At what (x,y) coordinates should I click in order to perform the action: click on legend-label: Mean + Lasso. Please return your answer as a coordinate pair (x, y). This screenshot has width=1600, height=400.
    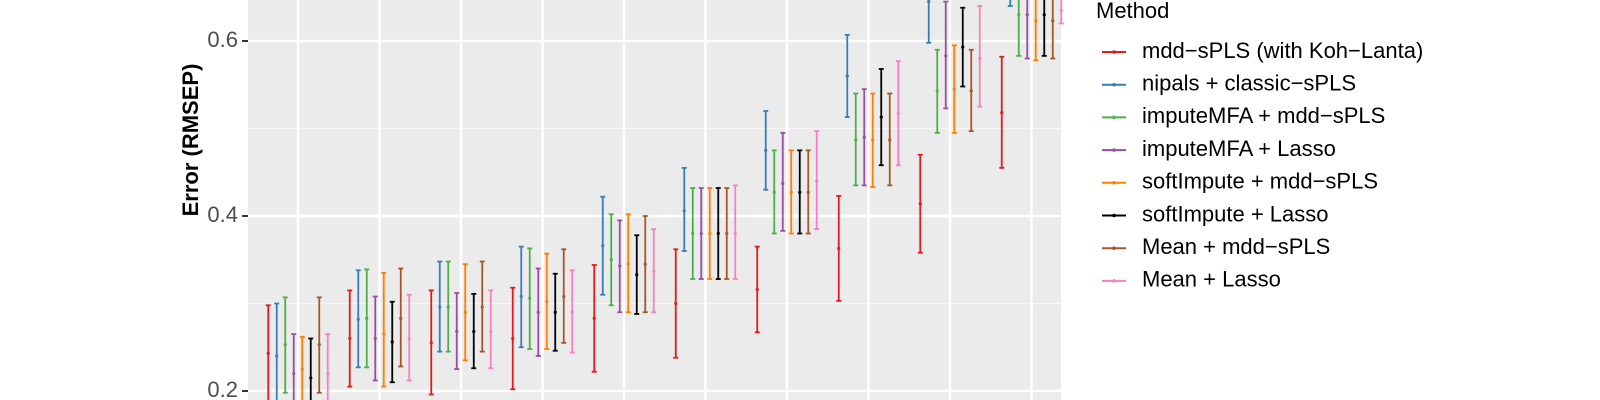
    Looking at the image, I should click on (1211, 279).